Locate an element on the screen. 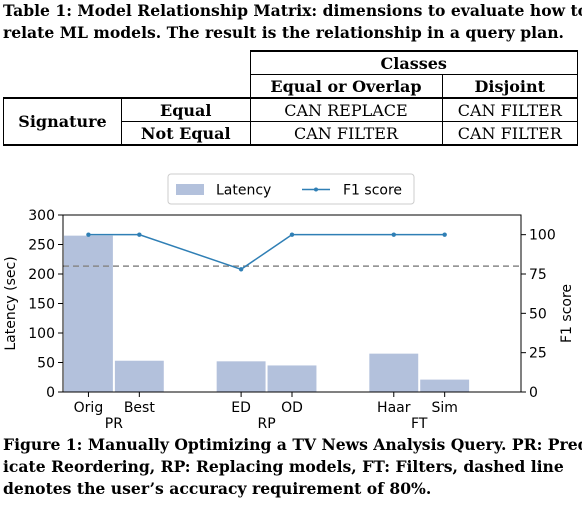  y2-tick-label: 50 is located at coordinates (538, 314).